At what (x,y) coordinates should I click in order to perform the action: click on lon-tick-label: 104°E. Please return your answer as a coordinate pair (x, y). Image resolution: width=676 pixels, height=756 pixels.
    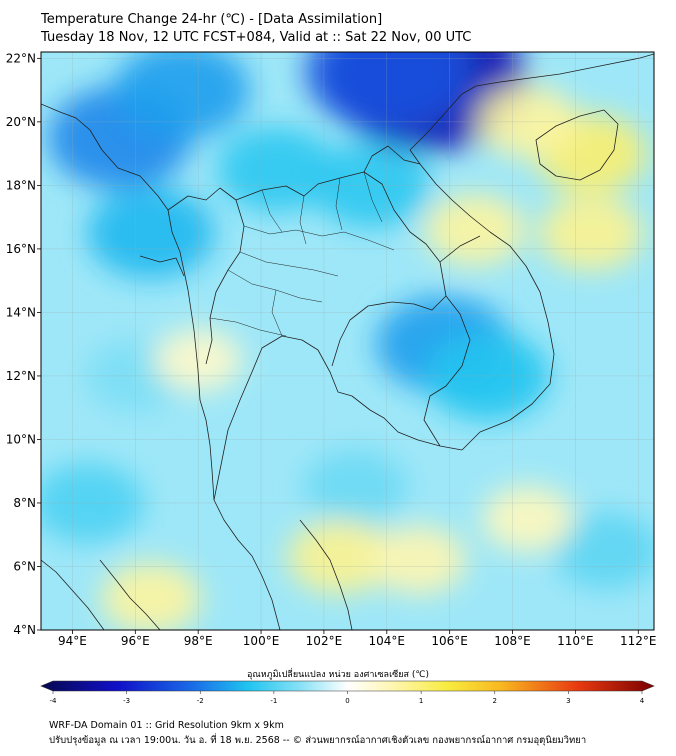
    Looking at the image, I should click on (387, 641).